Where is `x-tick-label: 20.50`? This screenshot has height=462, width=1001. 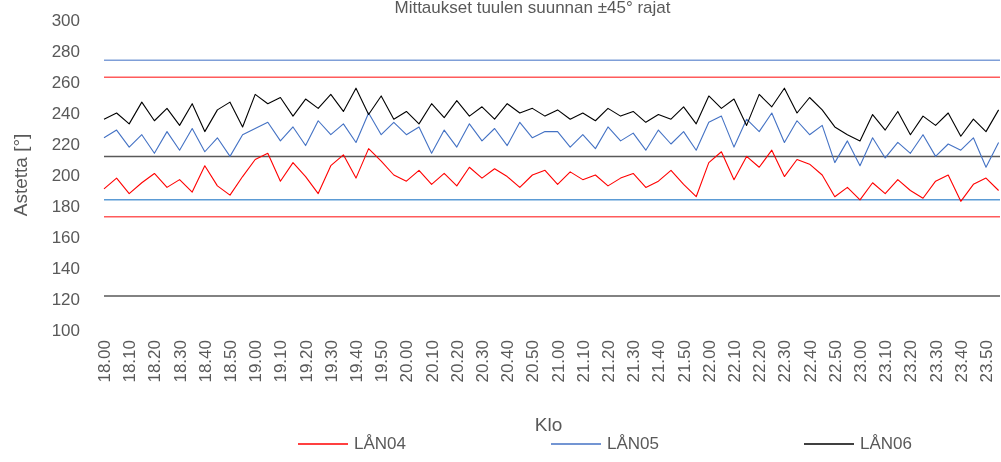
x-tick-label: 20.50 is located at coordinates (533, 361).